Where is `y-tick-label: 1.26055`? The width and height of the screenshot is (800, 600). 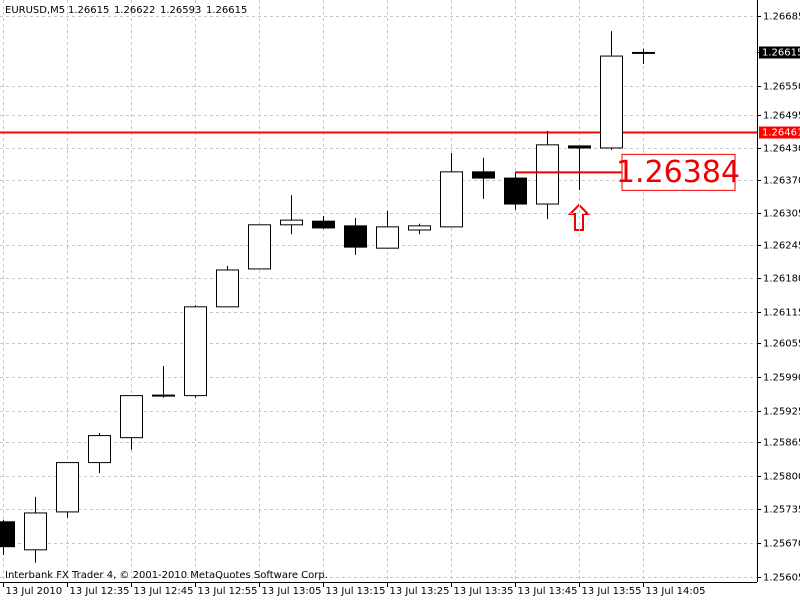
y-tick-label: 1.26055 is located at coordinates (781, 344).